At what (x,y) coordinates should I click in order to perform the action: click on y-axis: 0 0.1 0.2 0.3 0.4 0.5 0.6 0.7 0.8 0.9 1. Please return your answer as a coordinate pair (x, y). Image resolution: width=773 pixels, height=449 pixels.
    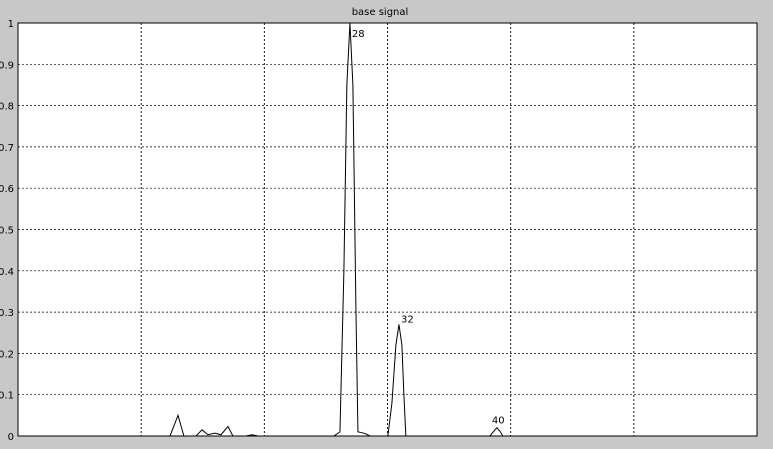
    Looking at the image, I should click on (7, 231).